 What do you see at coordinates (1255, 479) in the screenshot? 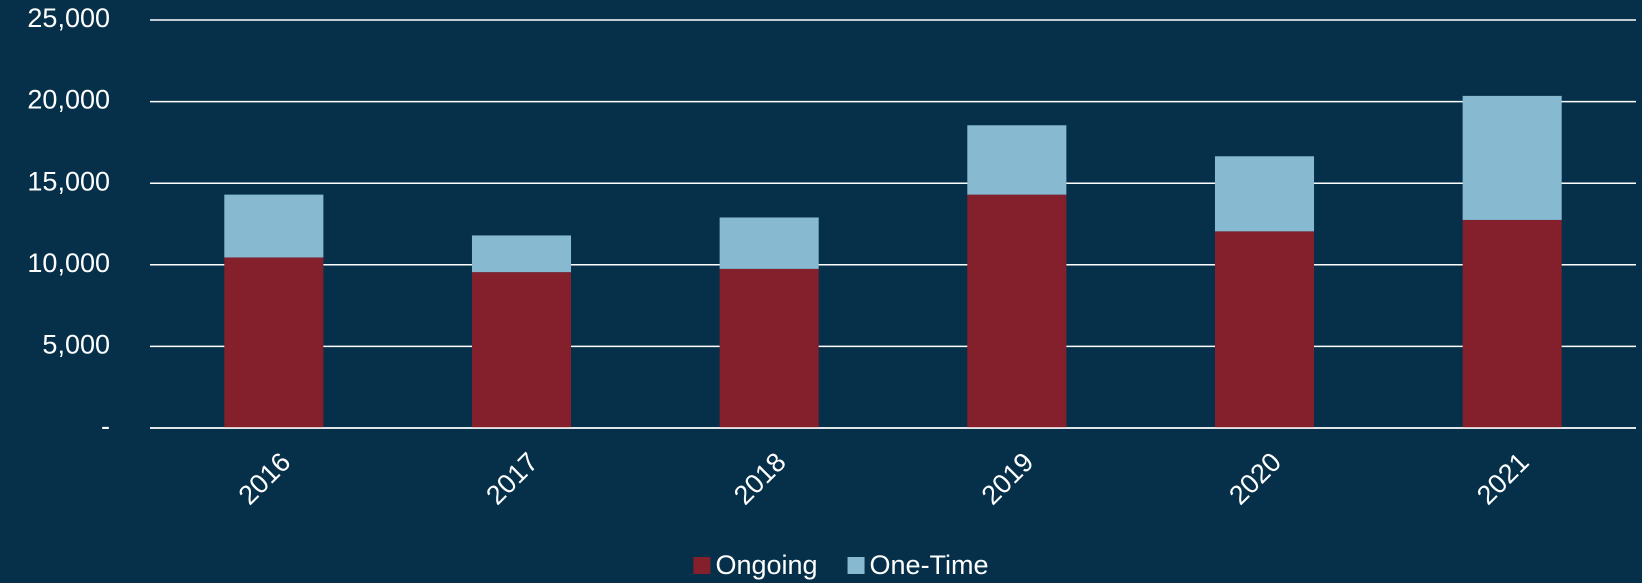
I see `x-tick-label: 2020` at bounding box center [1255, 479].